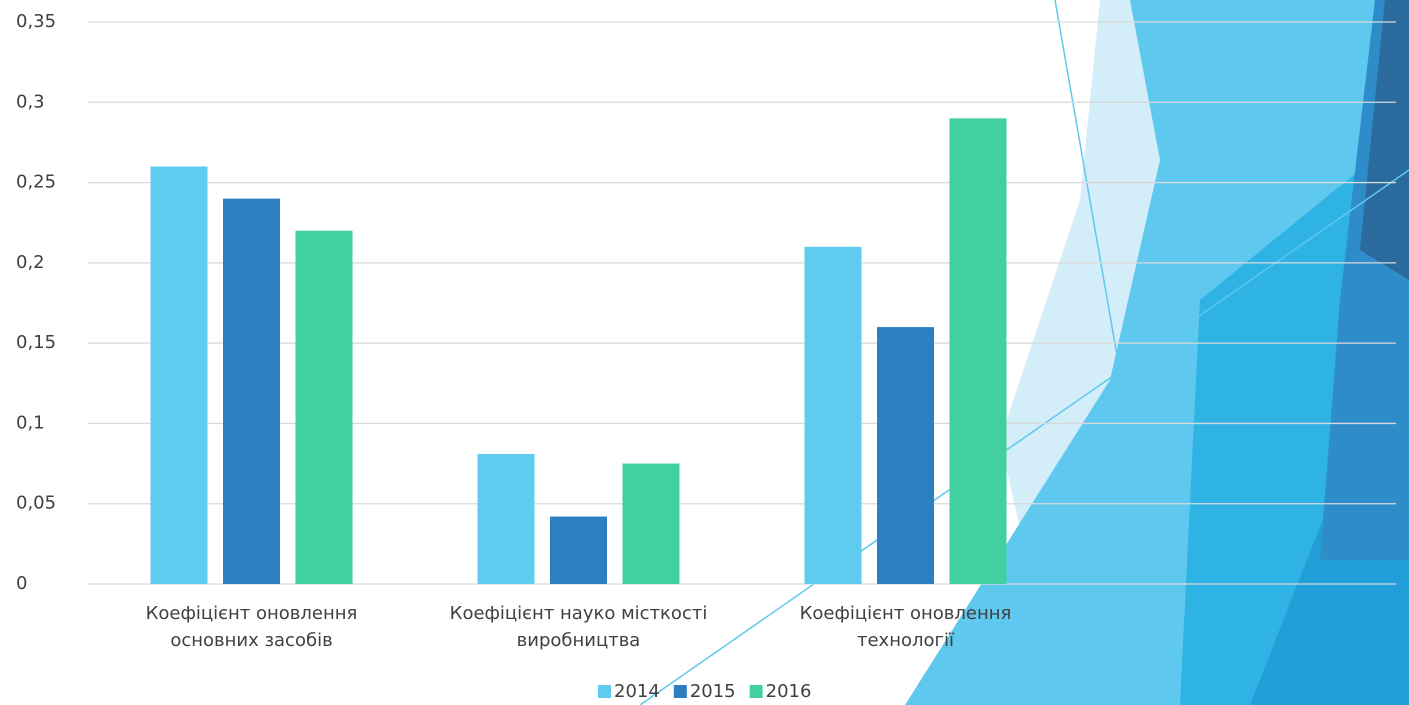 The width and height of the screenshot is (1409, 705). What do you see at coordinates (36, 342) in the screenshot?
I see `y-tick-label: 0,15` at bounding box center [36, 342].